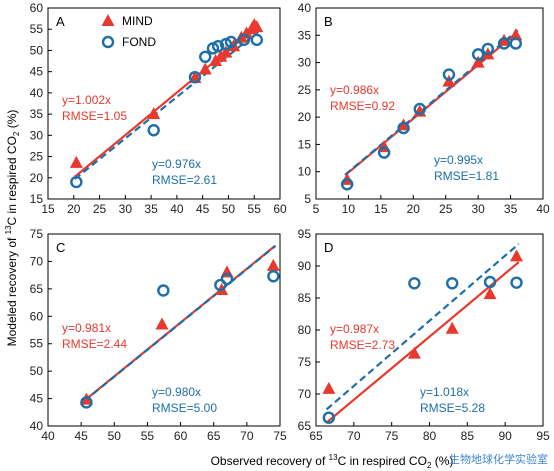  Describe the element at coordinates (60, 247) in the screenshot. I see `panel-label: C` at that location.